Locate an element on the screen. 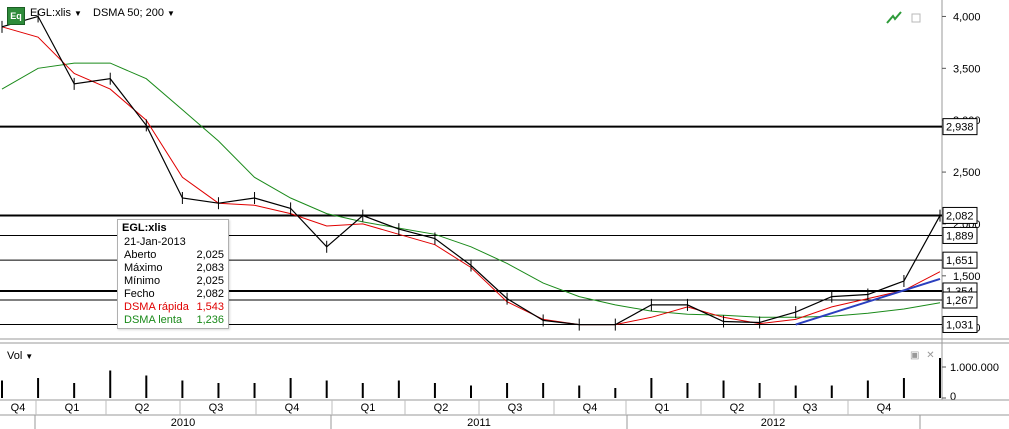 This screenshot has width=1009, height=429. symbol-selector: EGL:xlis ▼ is located at coordinates (56, 13).